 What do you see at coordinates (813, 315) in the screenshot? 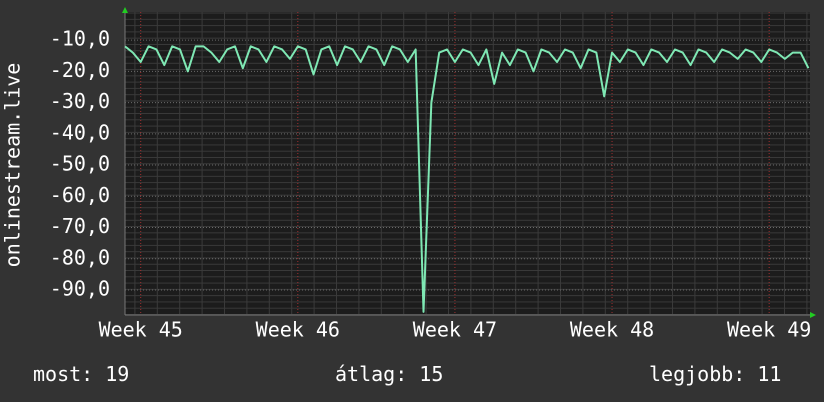
I see `x-arrow` at bounding box center [813, 315].